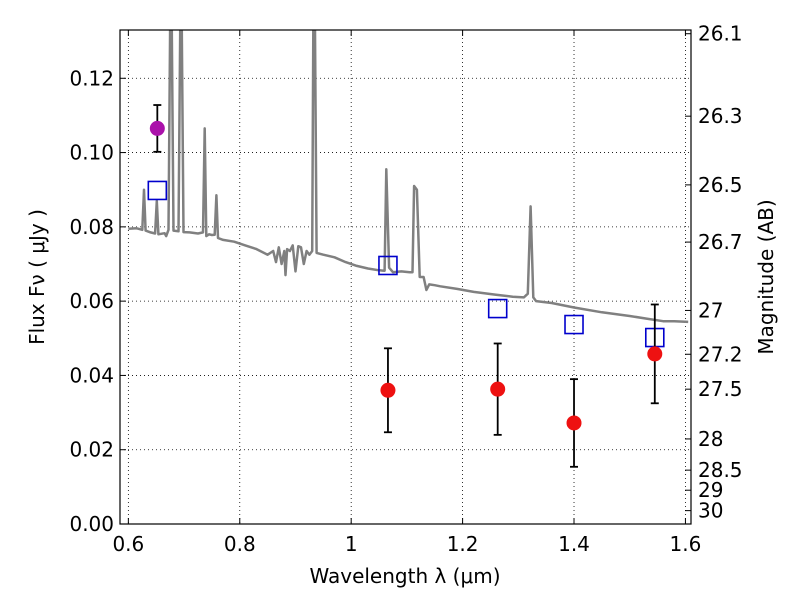 This screenshot has height=600, width=800. Describe the element at coordinates (91, 524) in the screenshot. I see `y-tick-label: 0.00` at that location.